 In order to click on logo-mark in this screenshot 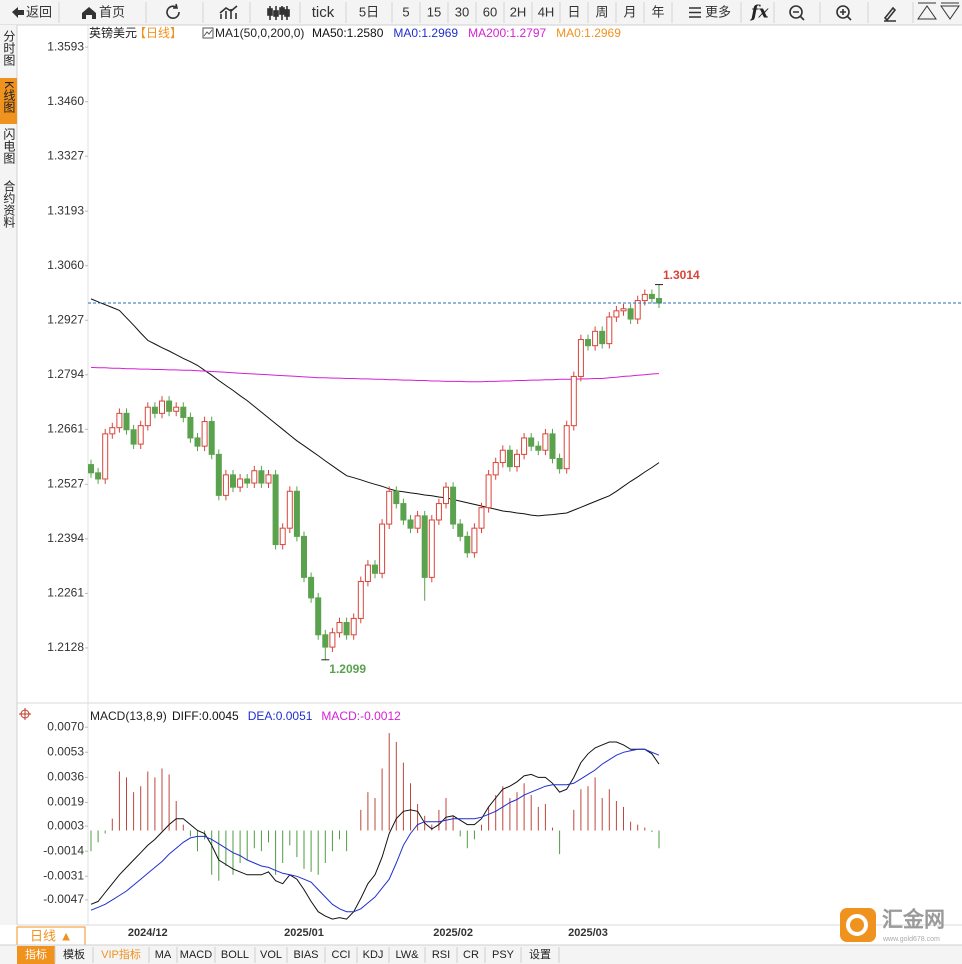, I will do `click(858, 925)`.